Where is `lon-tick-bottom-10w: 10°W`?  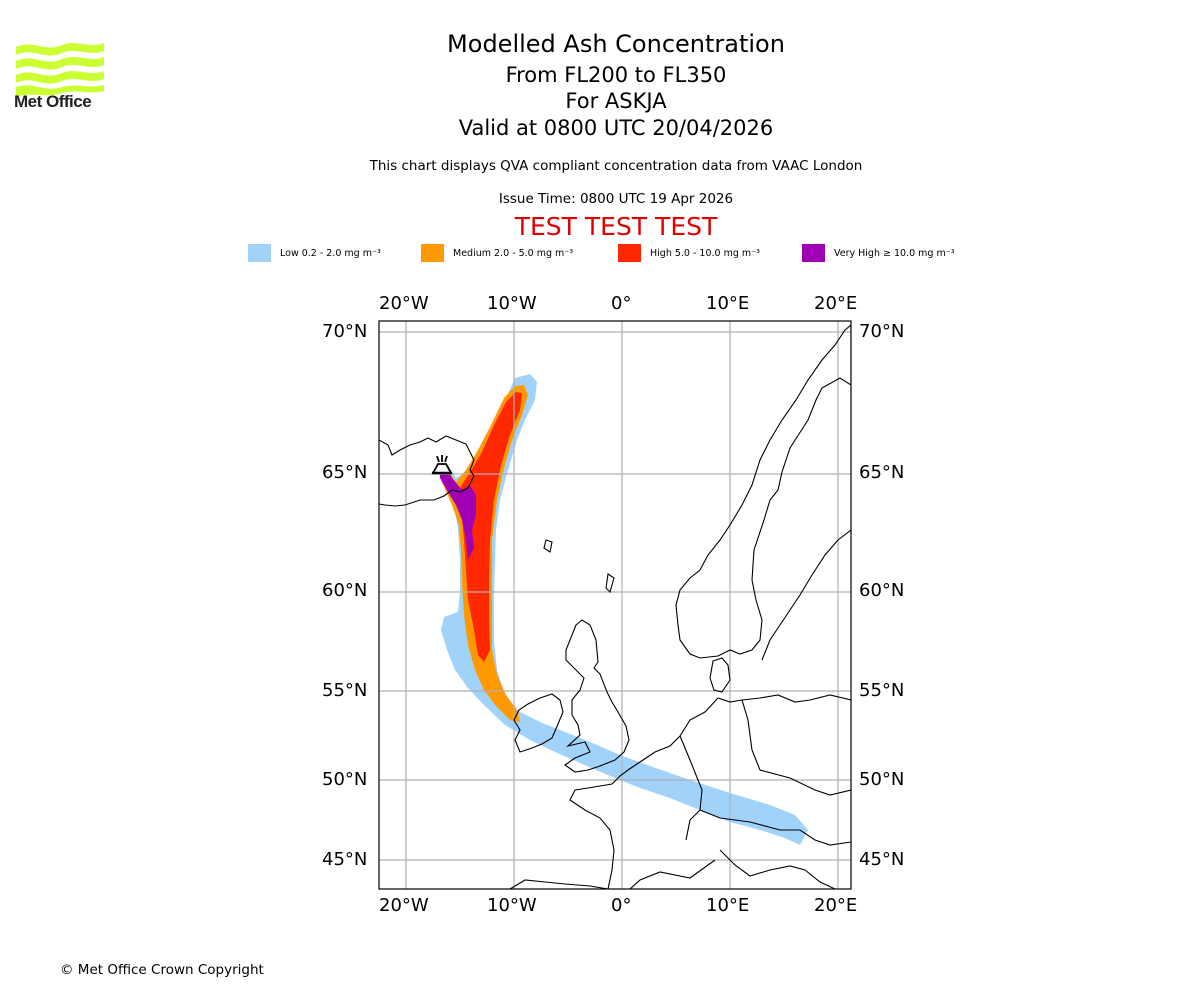 lon-tick-bottom-10w: 10°W is located at coordinates (512, 905).